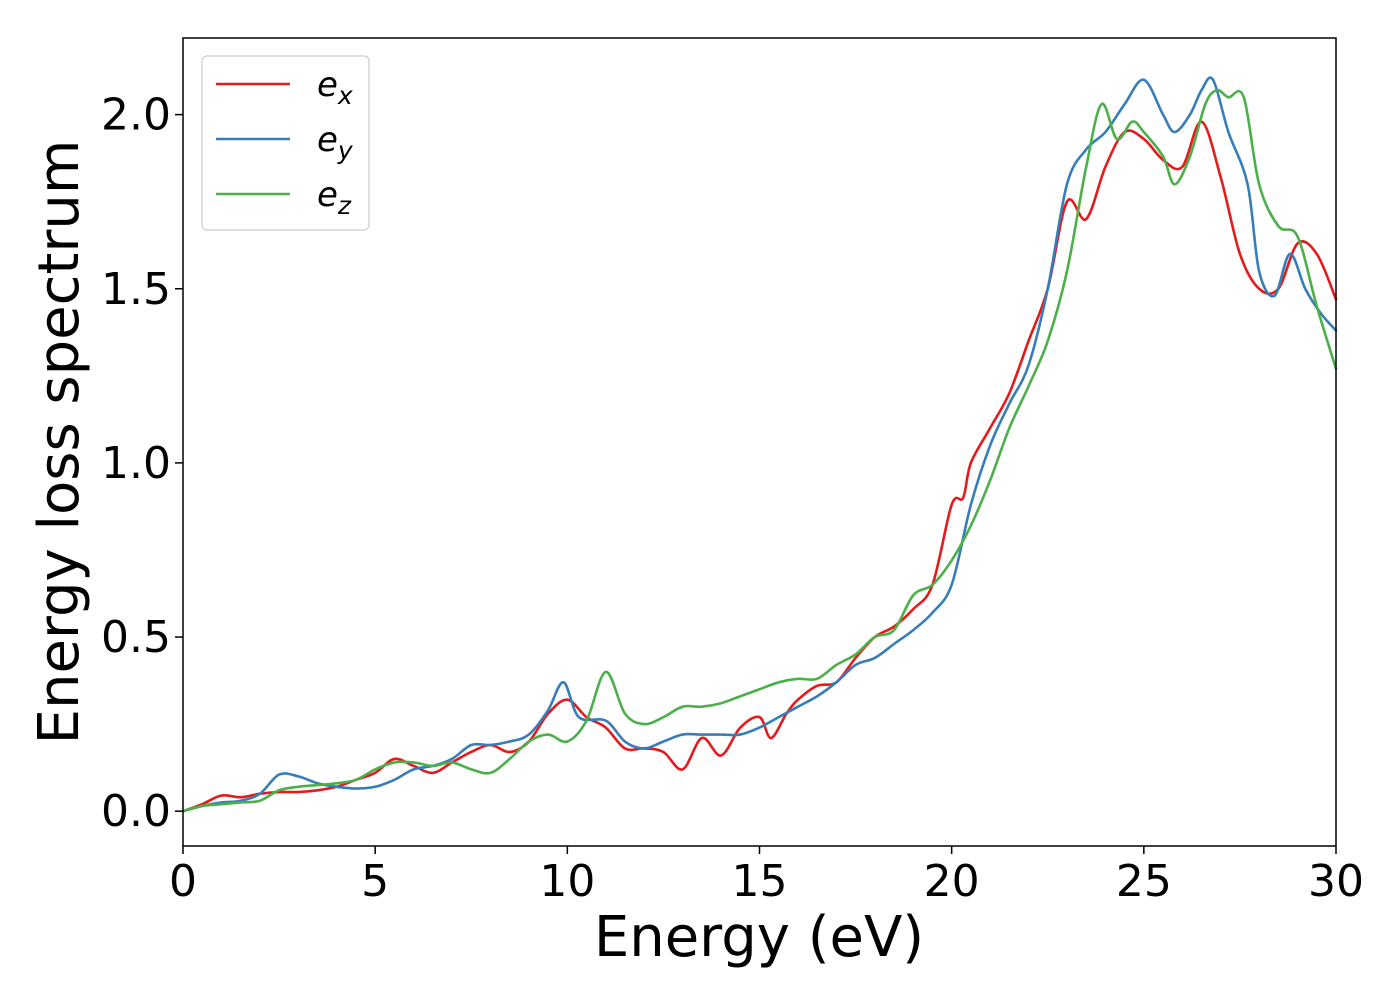  I want to click on y-tick-label: 0.0, so click(136, 811).